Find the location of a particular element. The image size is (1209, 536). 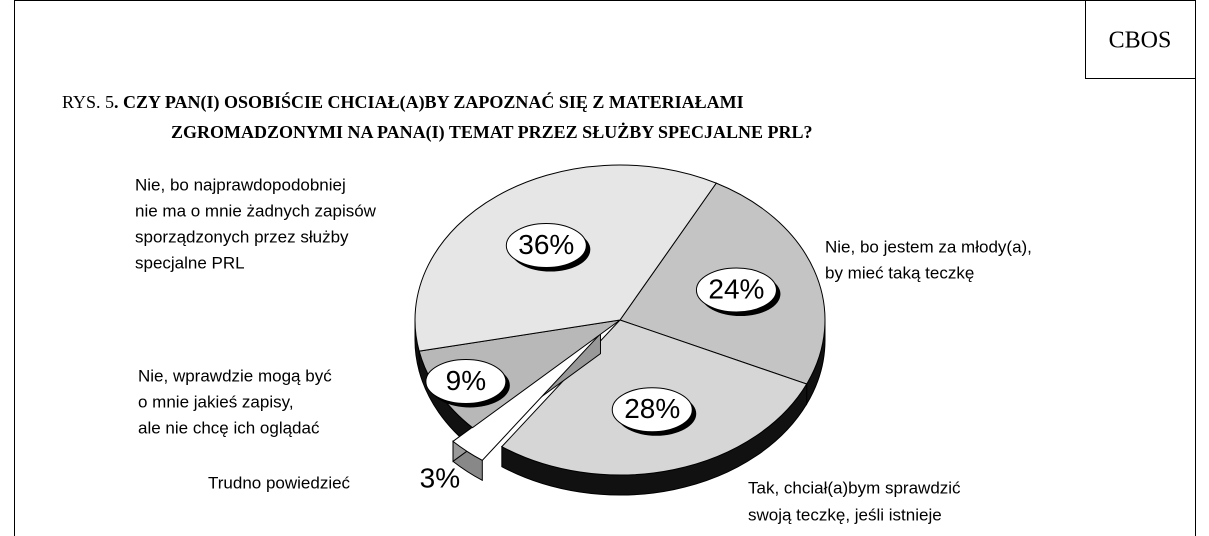

category-label: Nie, wprawdzie mogą być is located at coordinates (235, 375).